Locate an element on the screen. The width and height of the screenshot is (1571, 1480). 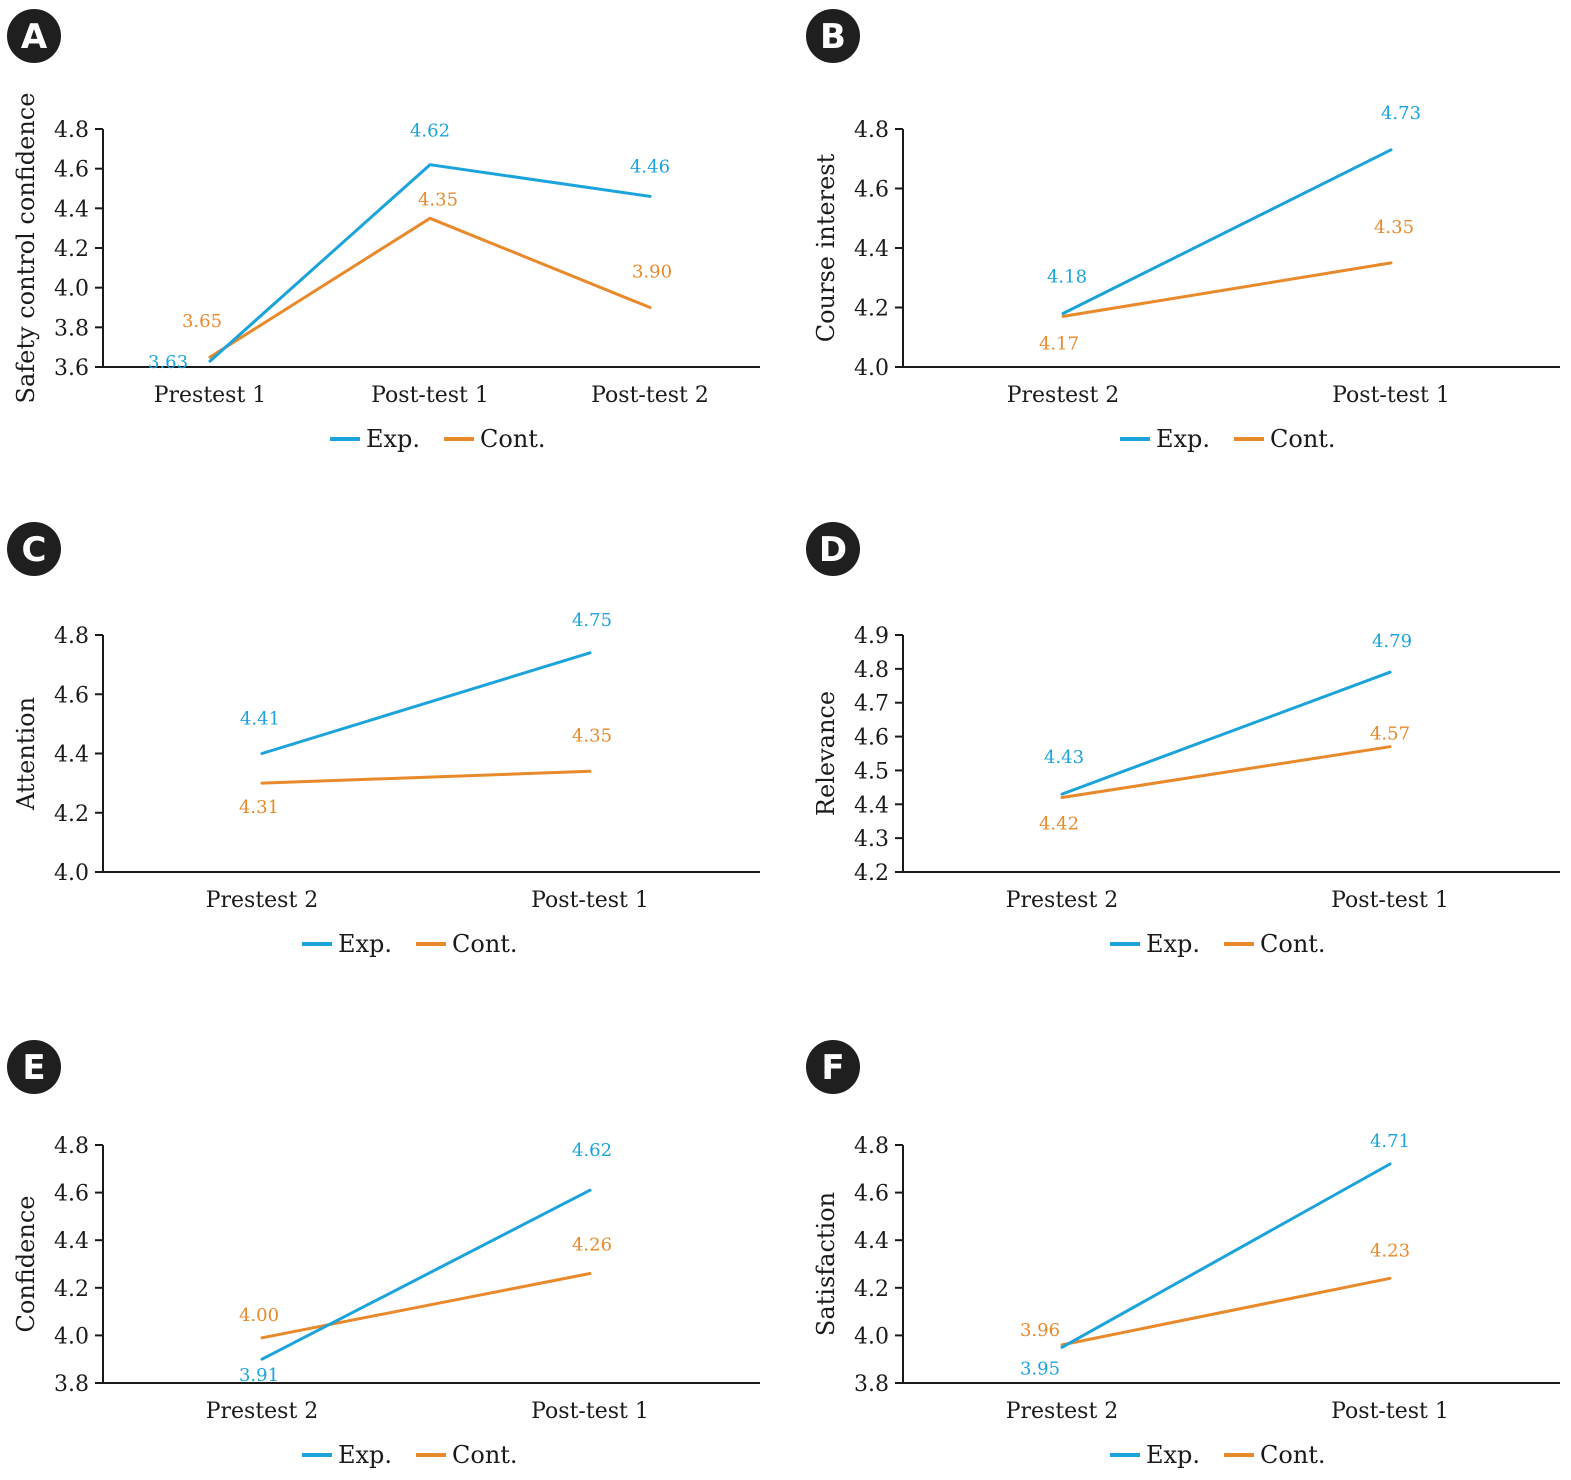
panel-badge-letter: A is located at coordinates (34, 37).